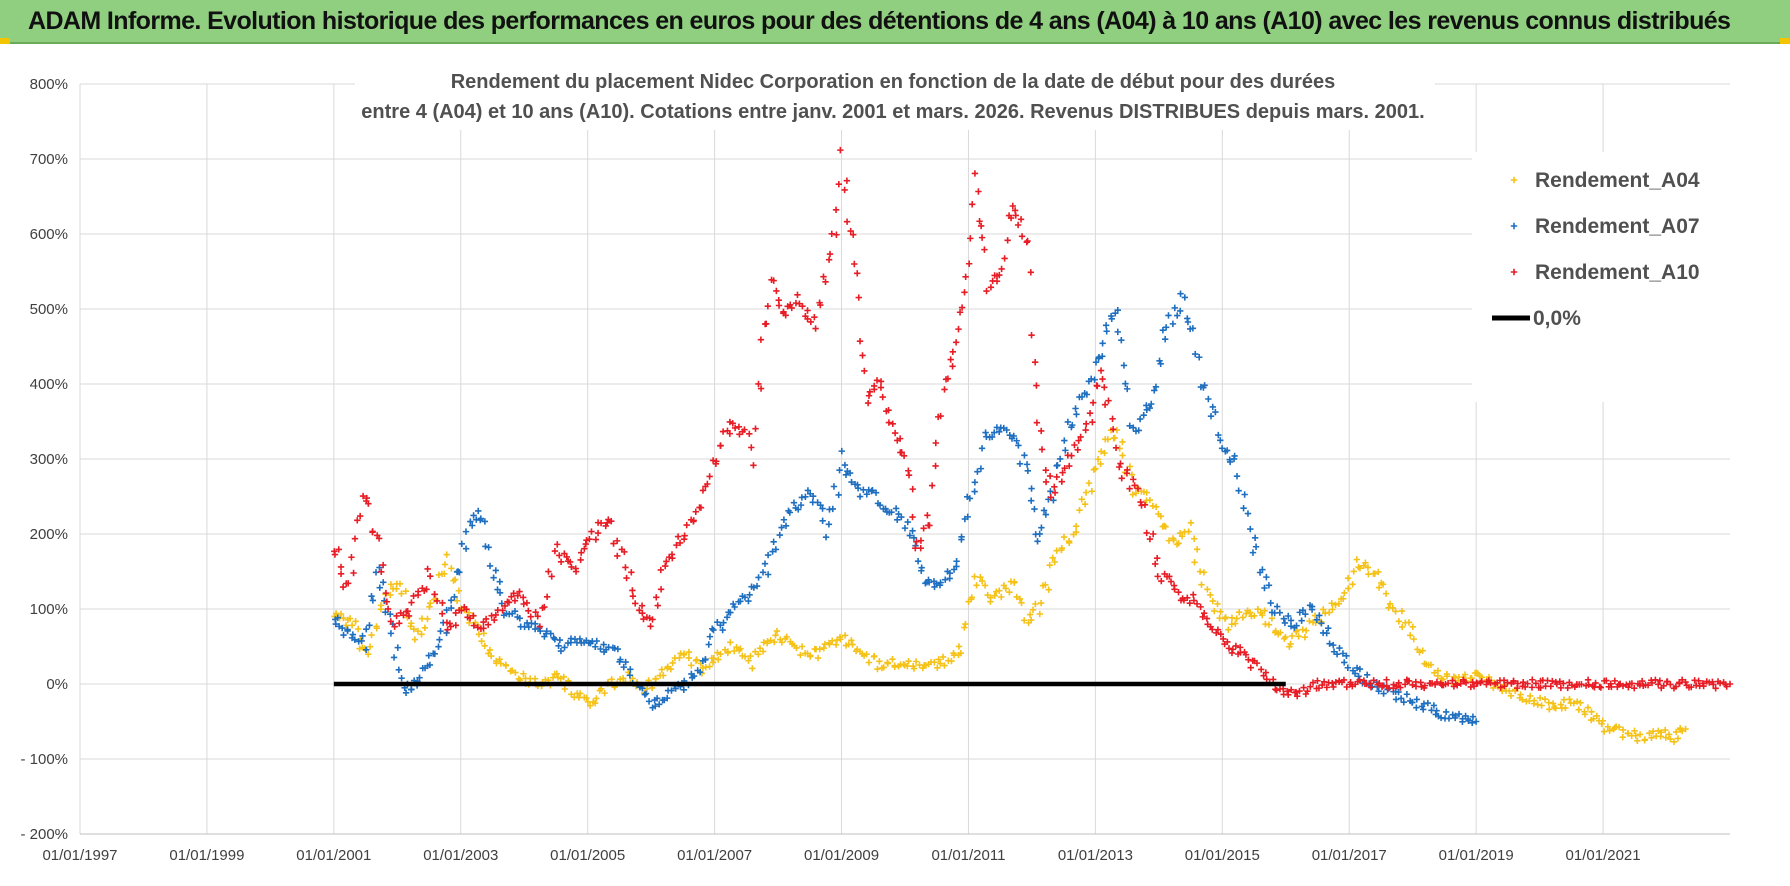  I want to click on legend-swatch-marker, so click(1514, 226).